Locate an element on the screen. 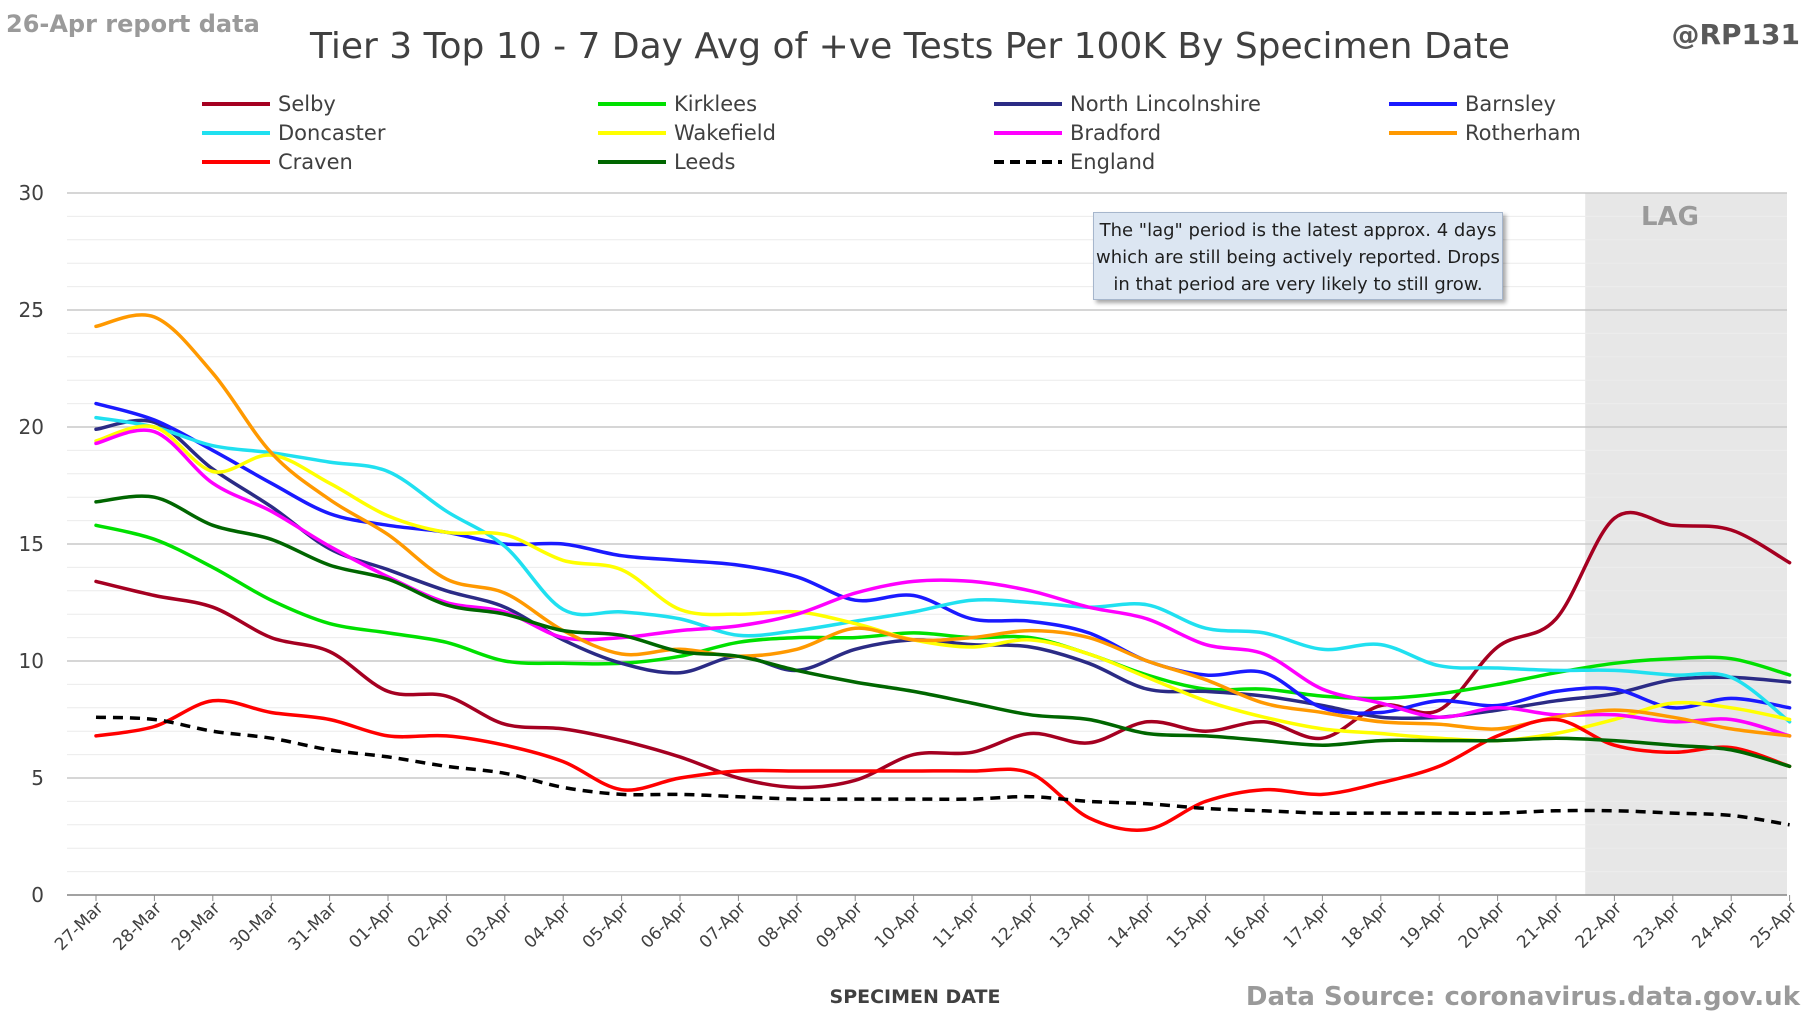  author-handle: @RP131 is located at coordinates (1735, 34).